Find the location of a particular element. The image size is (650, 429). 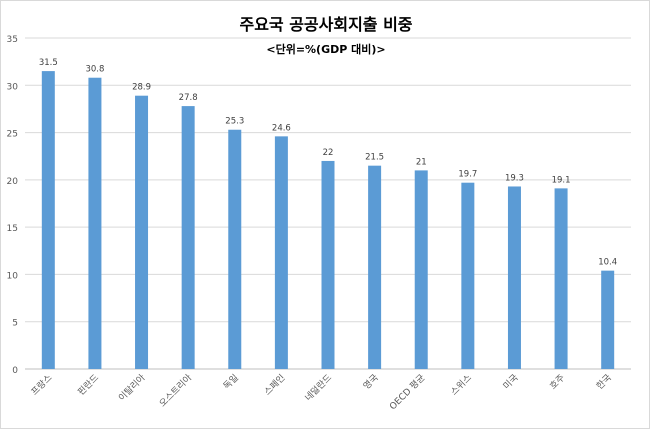

data-label: 25.3 is located at coordinates (234, 122).